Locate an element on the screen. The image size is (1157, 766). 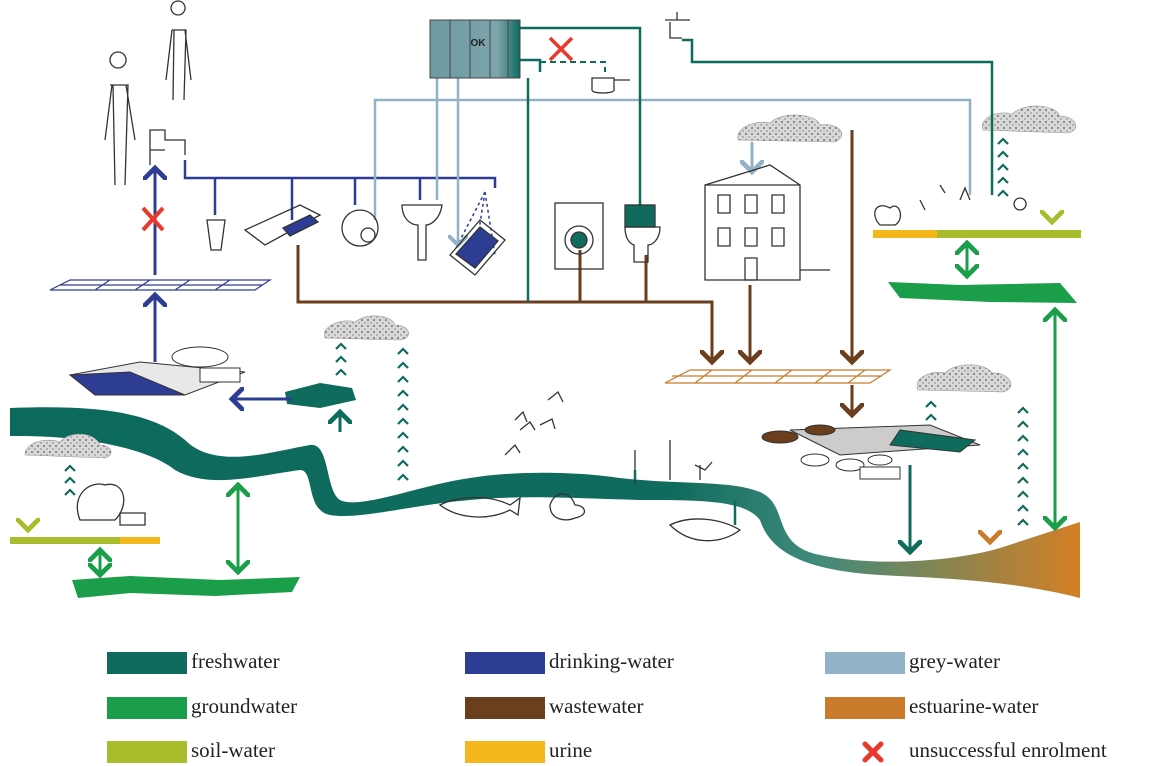
legend-label: wastewater is located at coordinates (596, 706).